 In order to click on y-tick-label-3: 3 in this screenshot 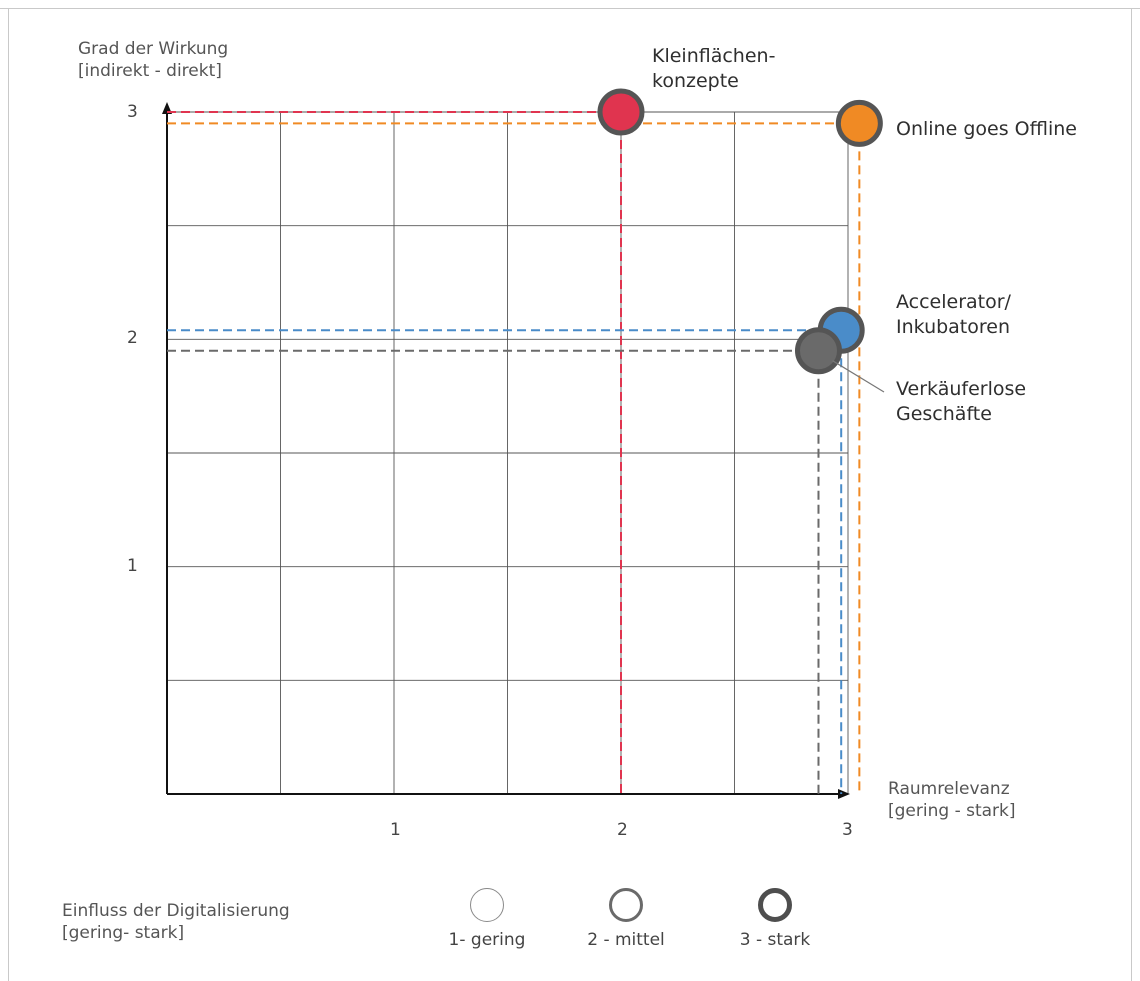, I will do `click(132, 112)`.